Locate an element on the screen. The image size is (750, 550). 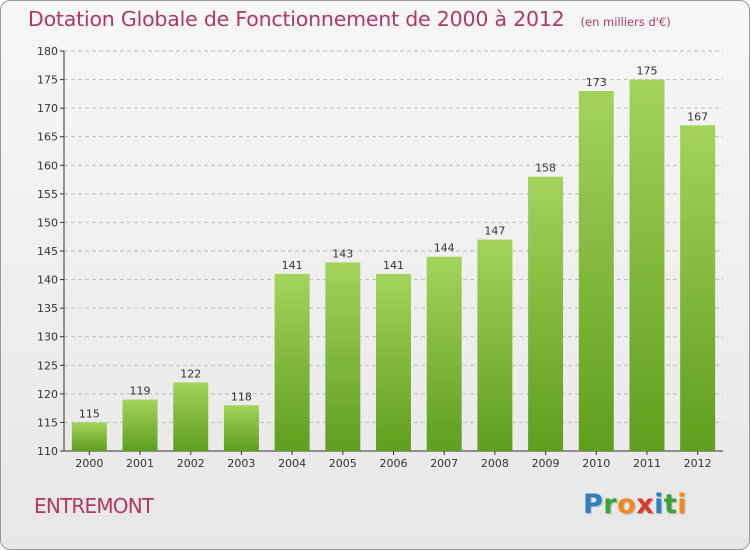
x-tick-label: 2007 is located at coordinates (444, 463).